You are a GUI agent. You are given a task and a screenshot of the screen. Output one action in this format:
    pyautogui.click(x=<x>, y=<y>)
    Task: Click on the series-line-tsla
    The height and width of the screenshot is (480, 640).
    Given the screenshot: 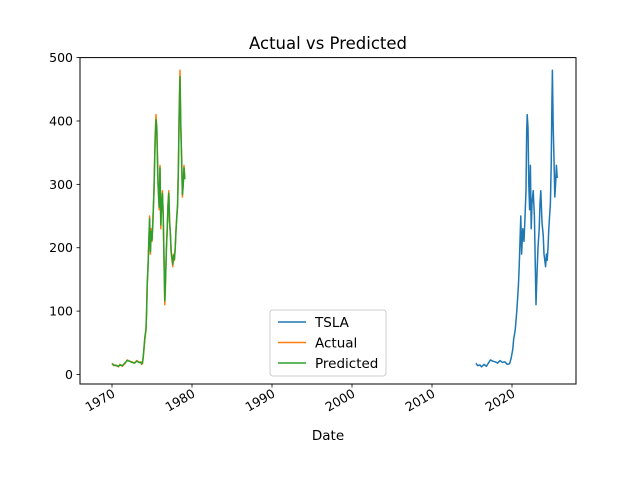 What is the action you would take?
    pyautogui.click(x=516, y=218)
    